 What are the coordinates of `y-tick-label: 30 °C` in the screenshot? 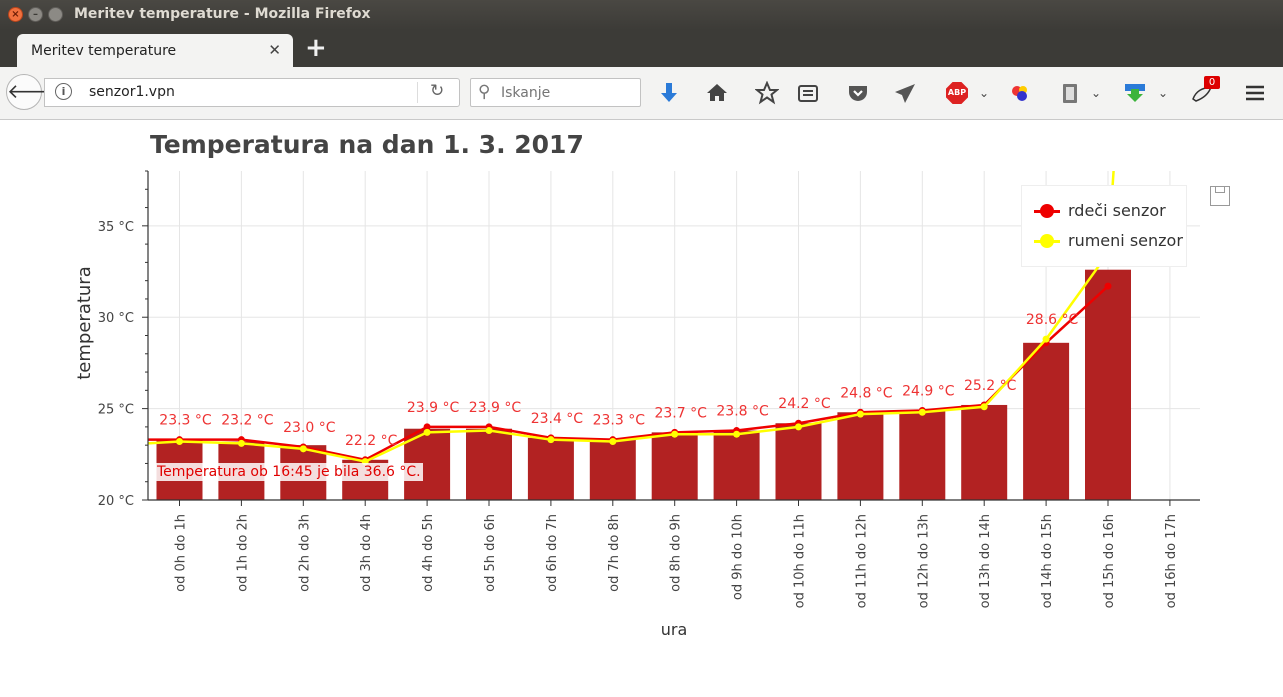 It's located at (116, 318).